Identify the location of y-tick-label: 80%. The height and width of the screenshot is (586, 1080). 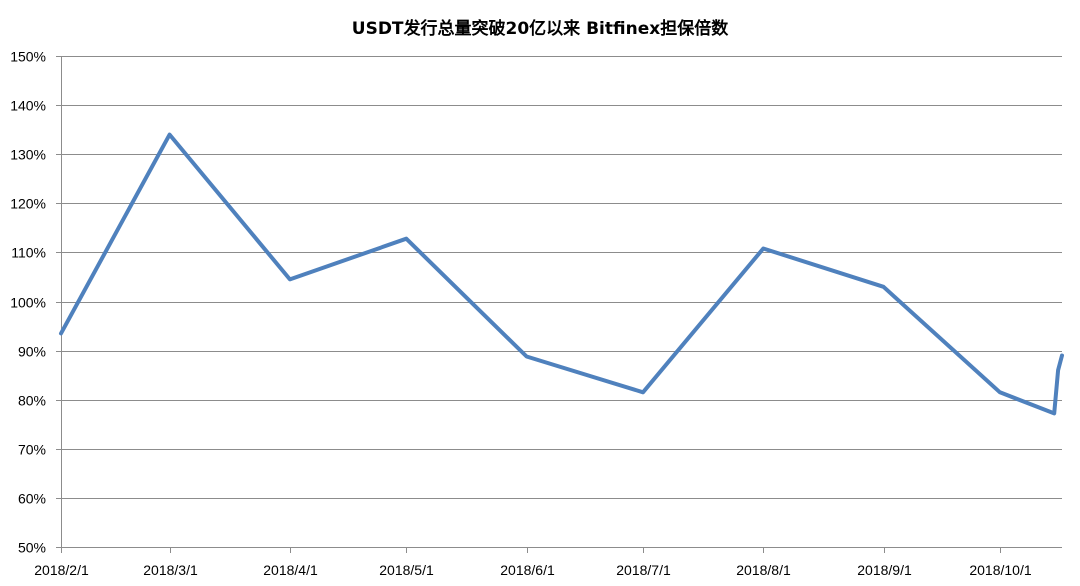
(32, 401).